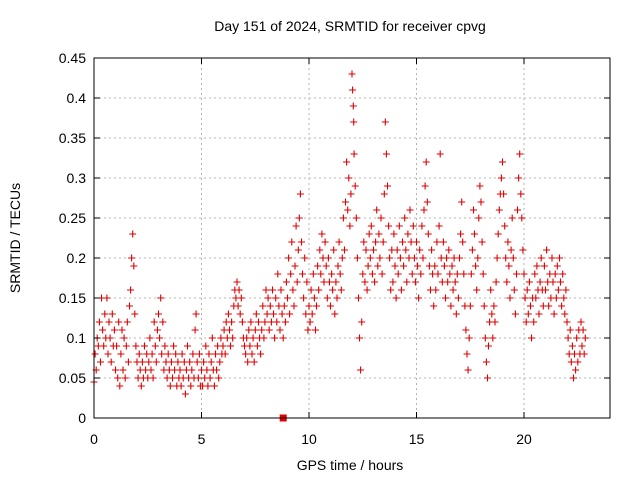 This screenshot has width=640, height=480. Describe the element at coordinates (417, 439) in the screenshot. I see `x-tick-label: 15` at that location.